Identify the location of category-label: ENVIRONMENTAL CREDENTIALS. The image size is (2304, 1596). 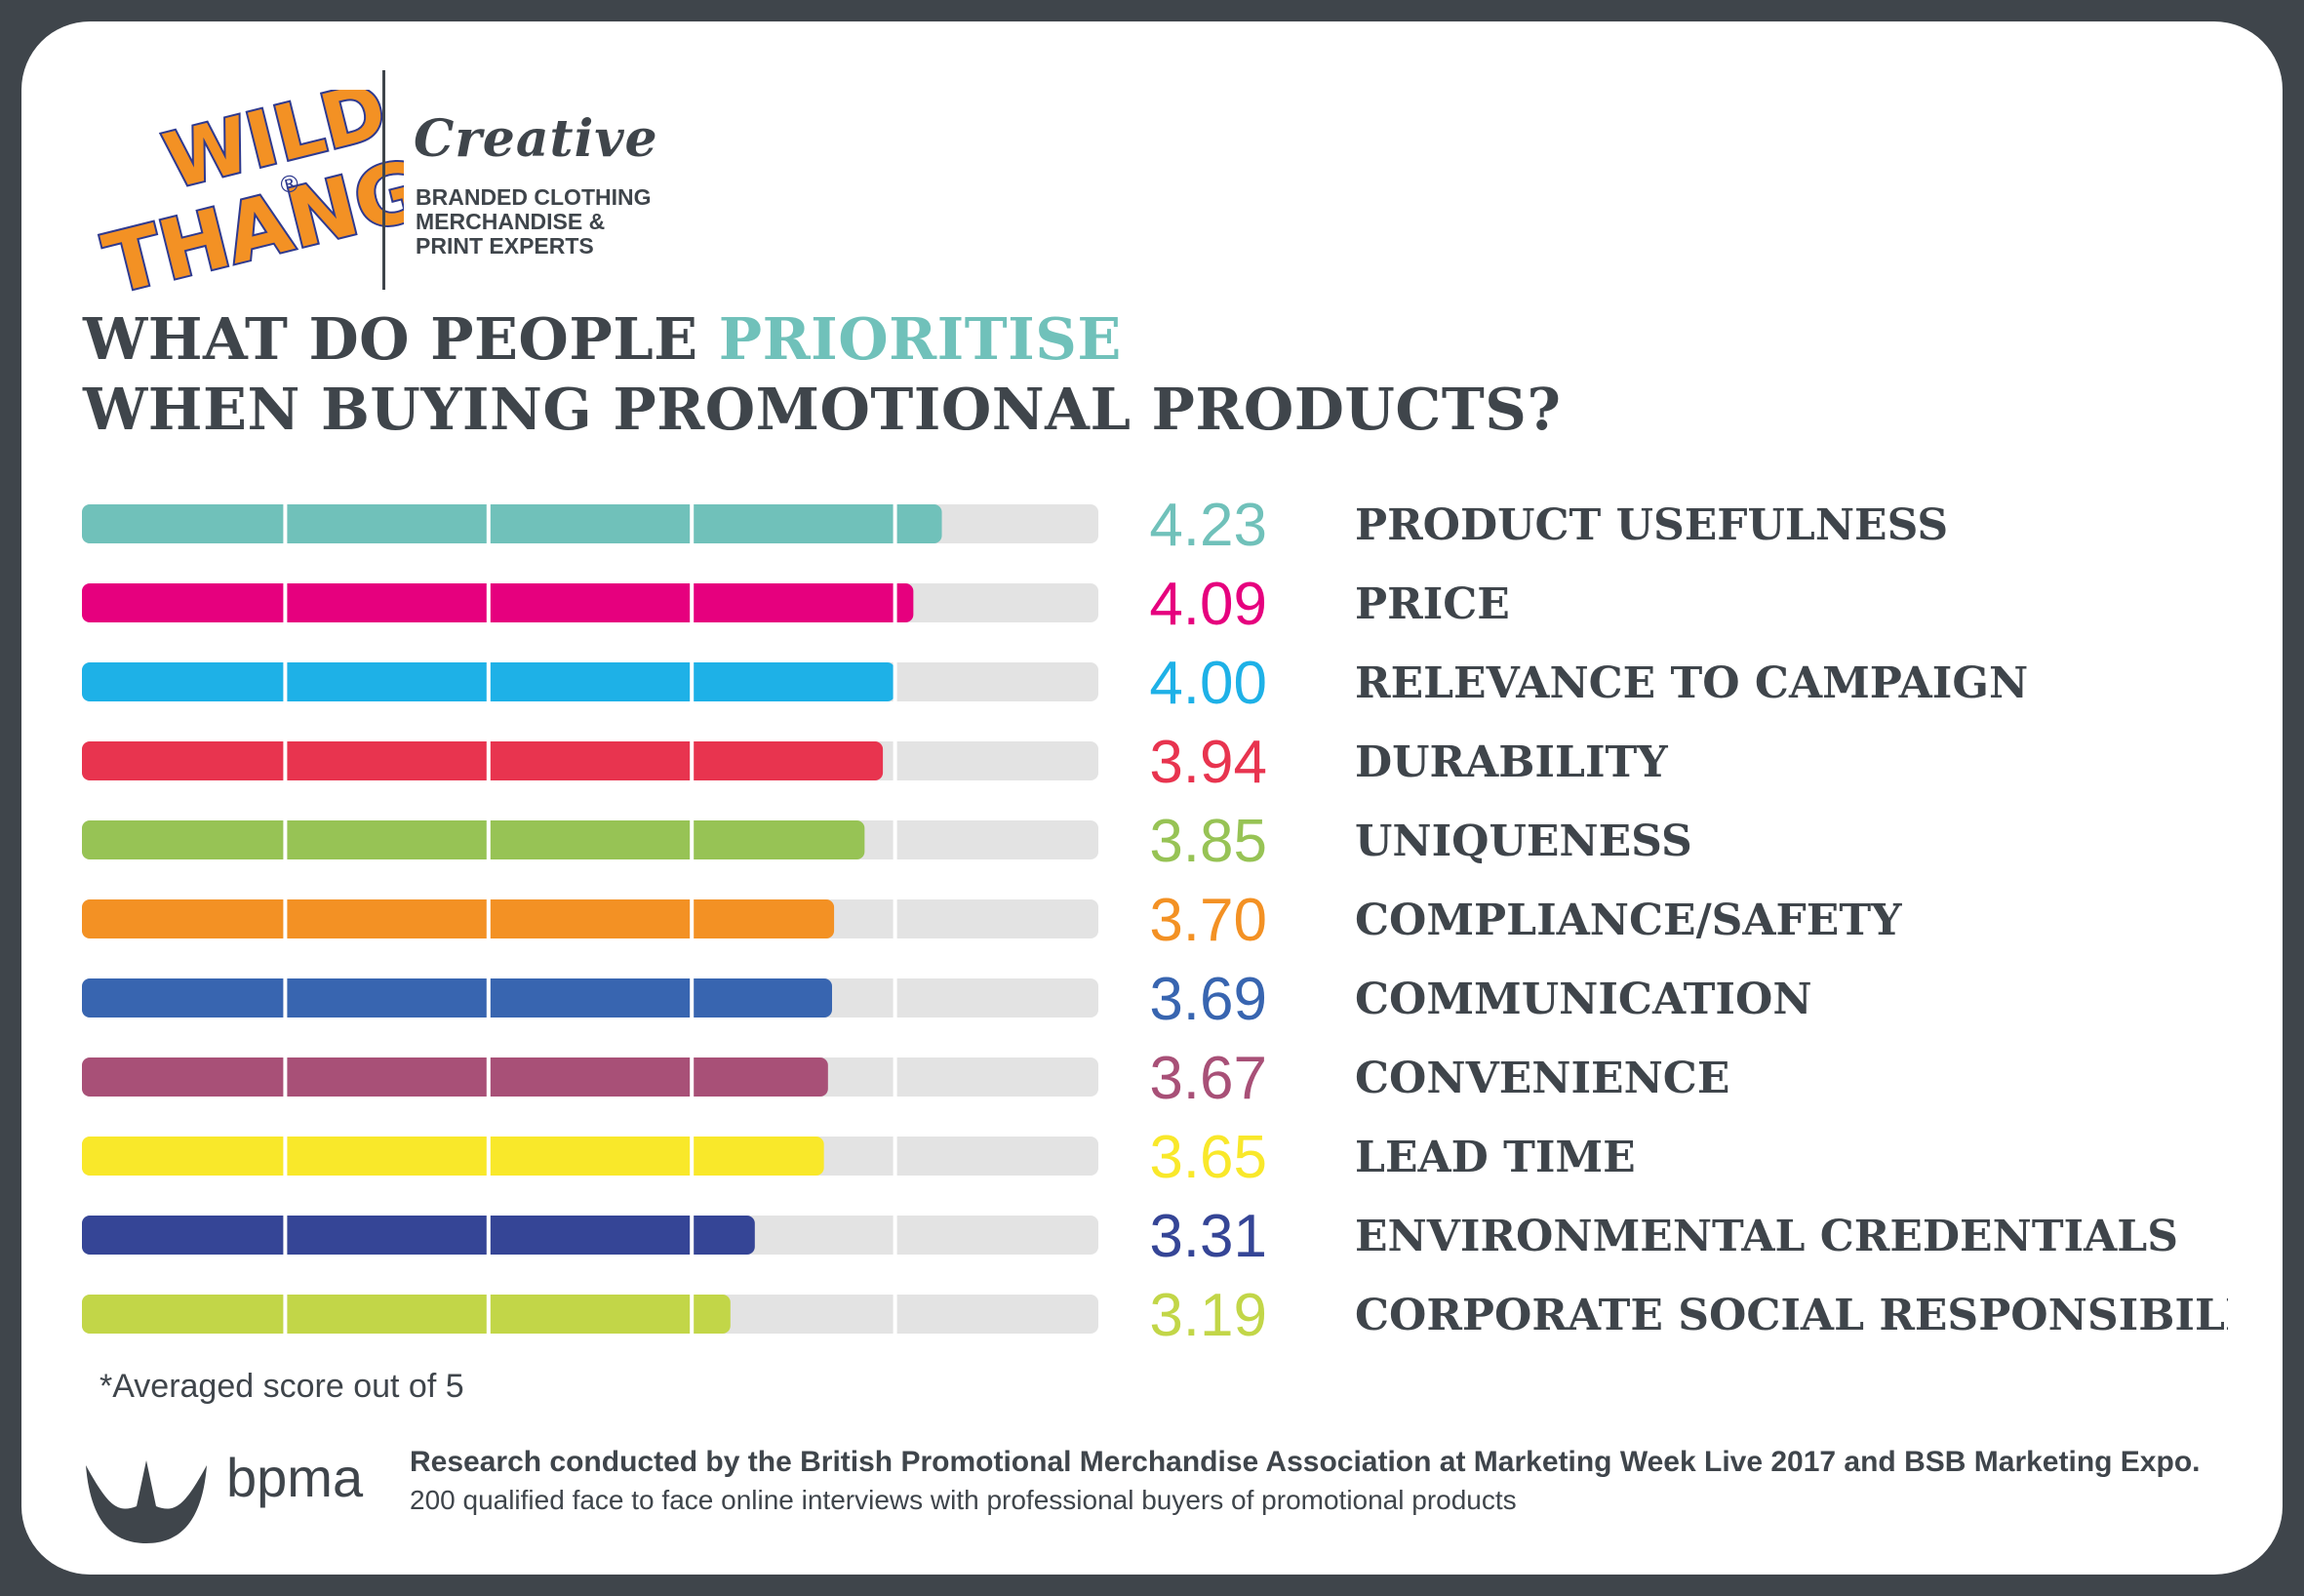
(1766, 1237).